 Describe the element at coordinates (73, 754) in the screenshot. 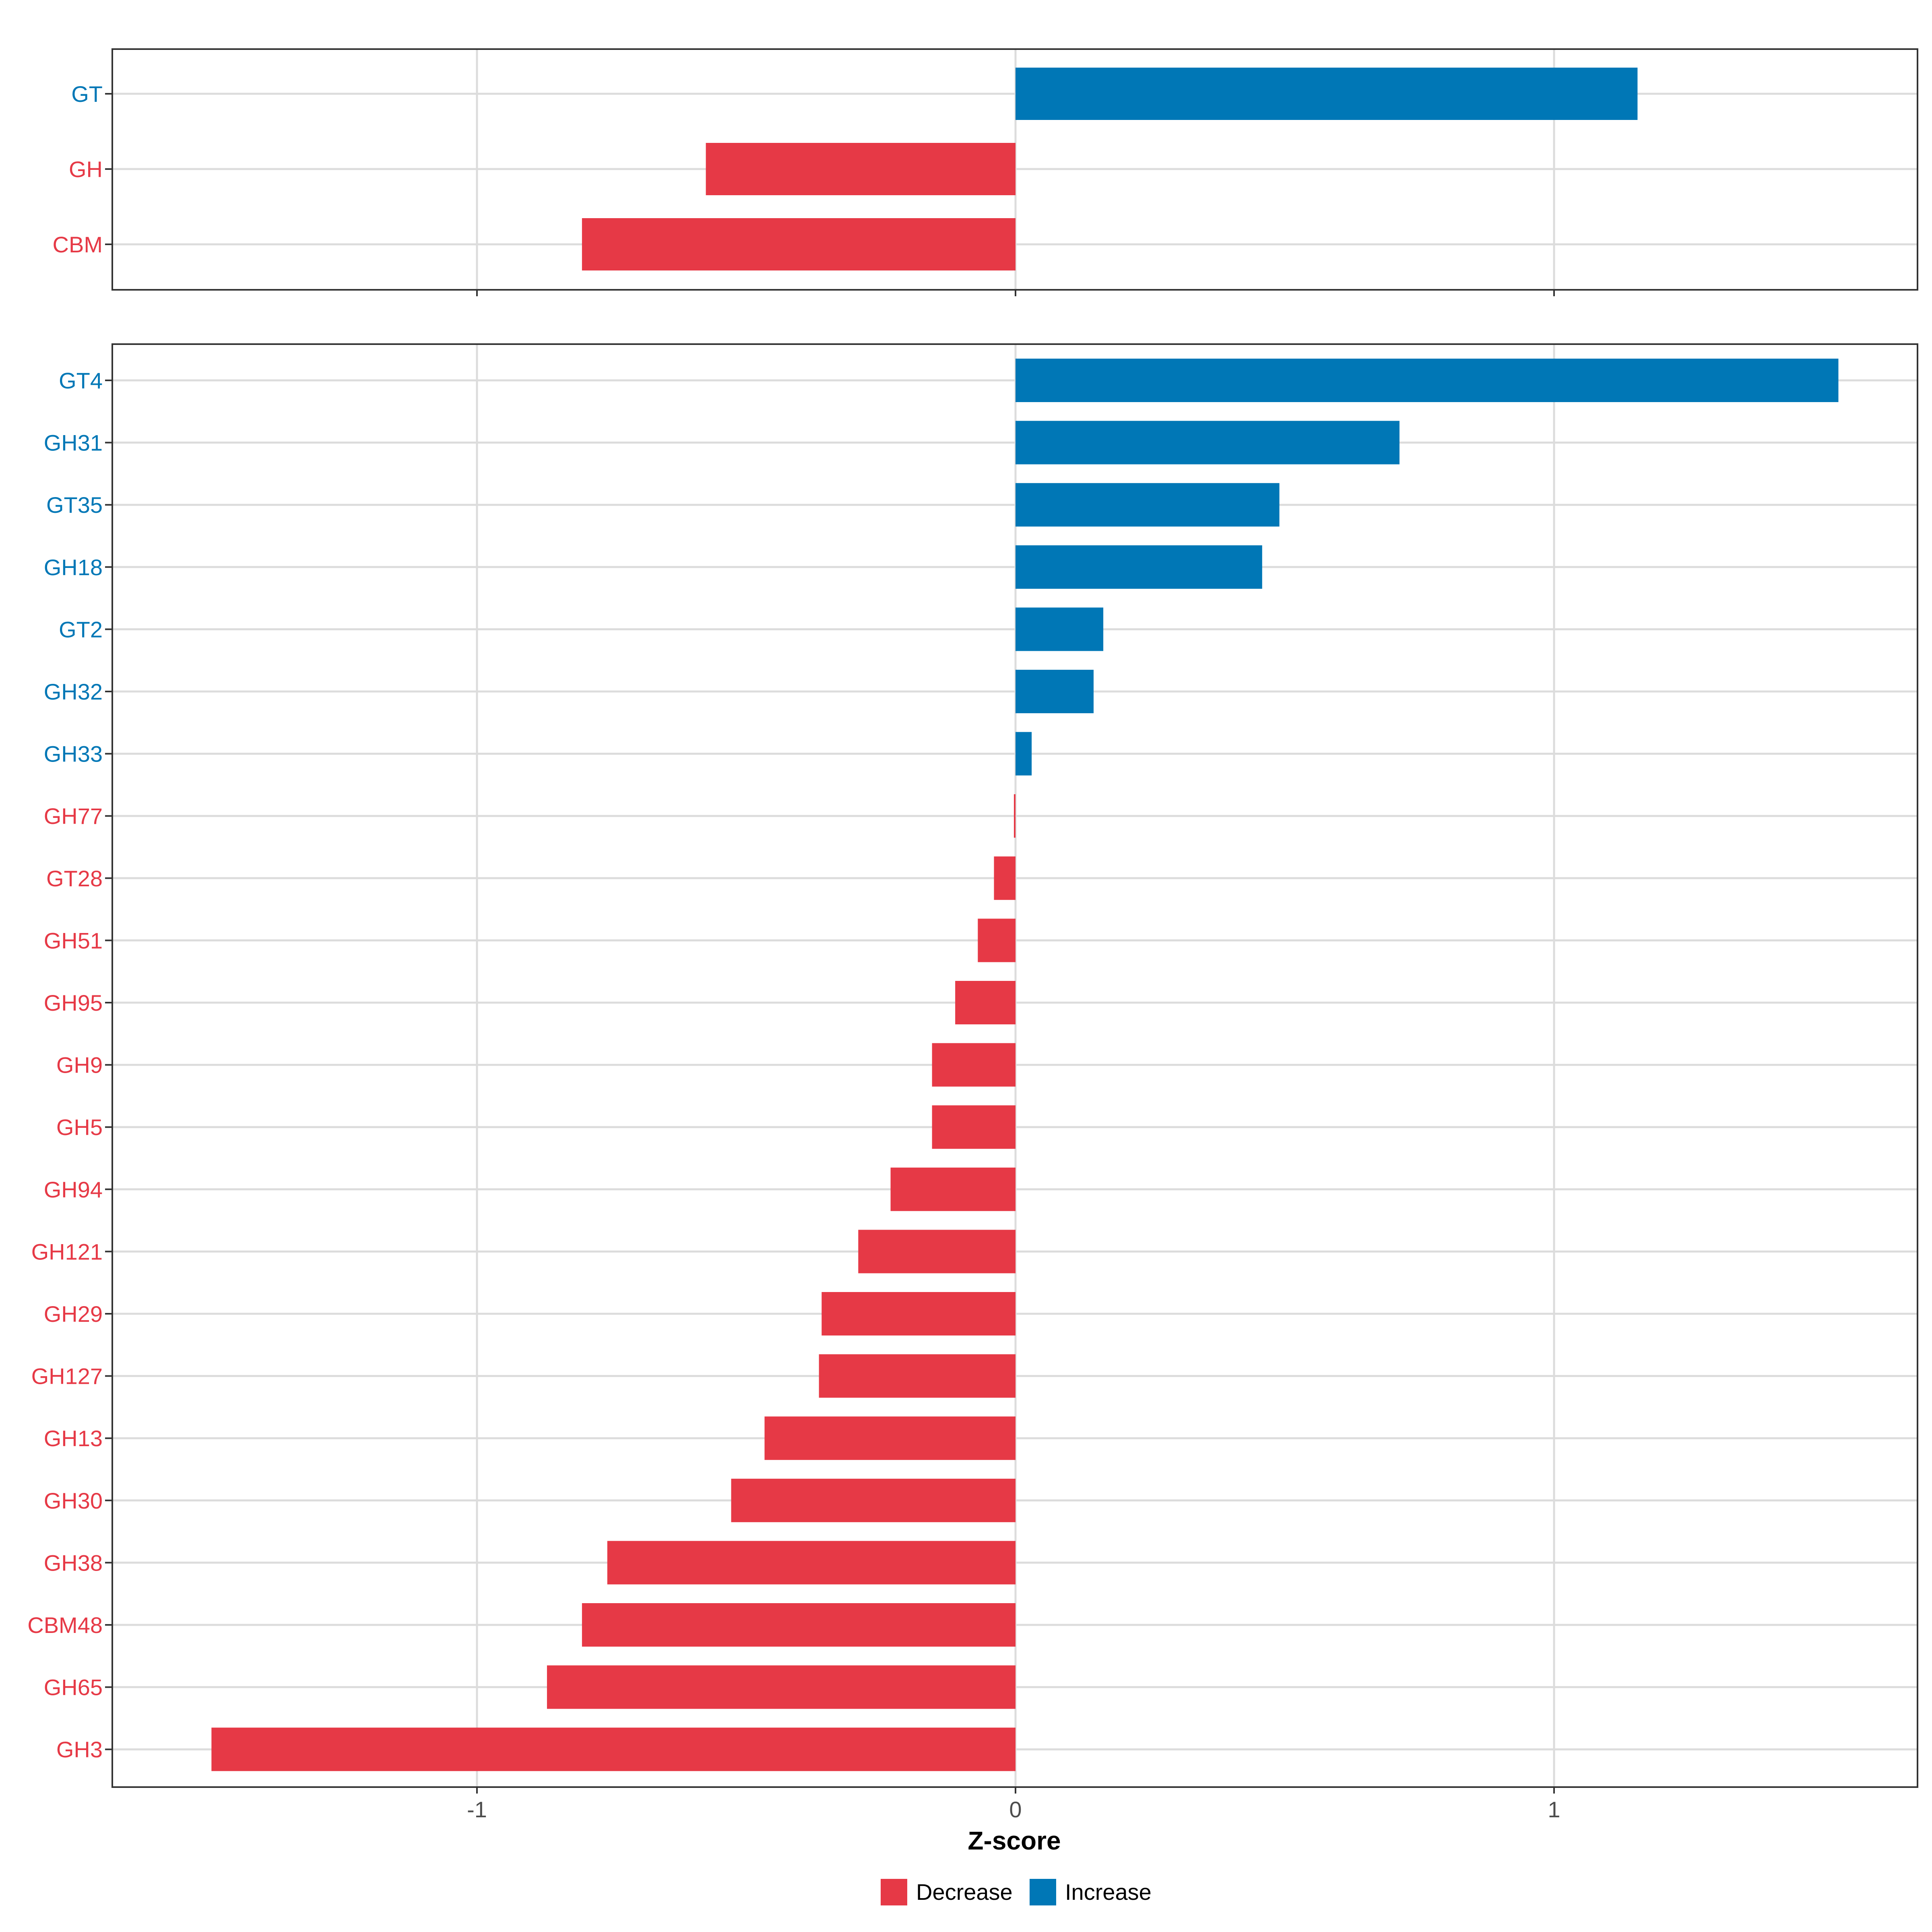

I see `category-label-gh33: GH33` at that location.